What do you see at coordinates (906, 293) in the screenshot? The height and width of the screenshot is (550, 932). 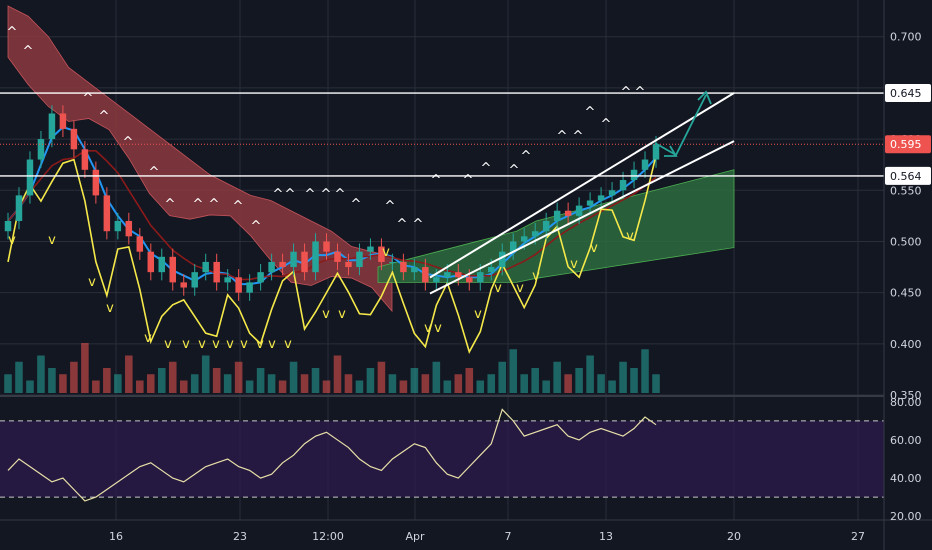 I see `price-tick-label: 0.450` at bounding box center [906, 293].